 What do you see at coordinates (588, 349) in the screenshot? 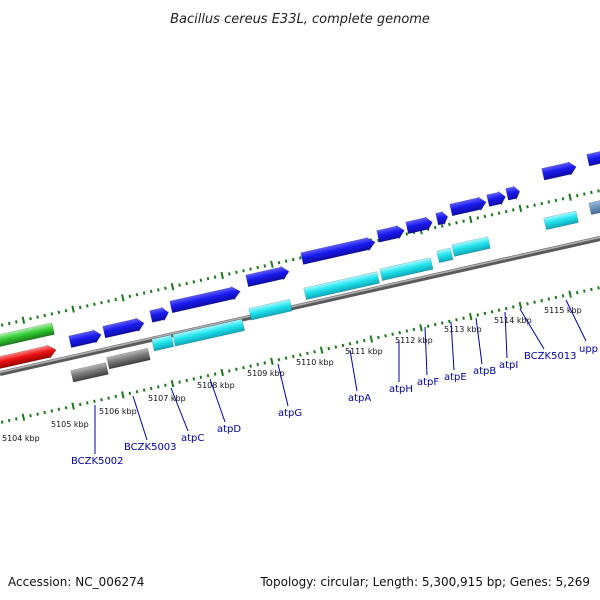
I see `gene-label: upp` at bounding box center [588, 349].